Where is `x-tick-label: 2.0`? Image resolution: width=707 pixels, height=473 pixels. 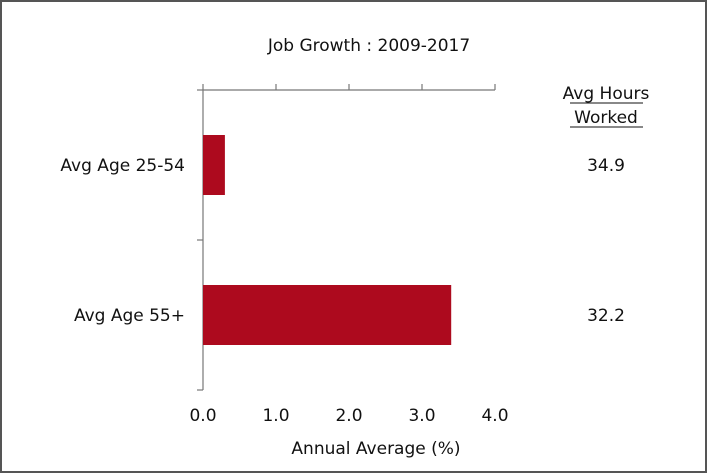
x-tick-label: 2.0 is located at coordinates (348, 416).